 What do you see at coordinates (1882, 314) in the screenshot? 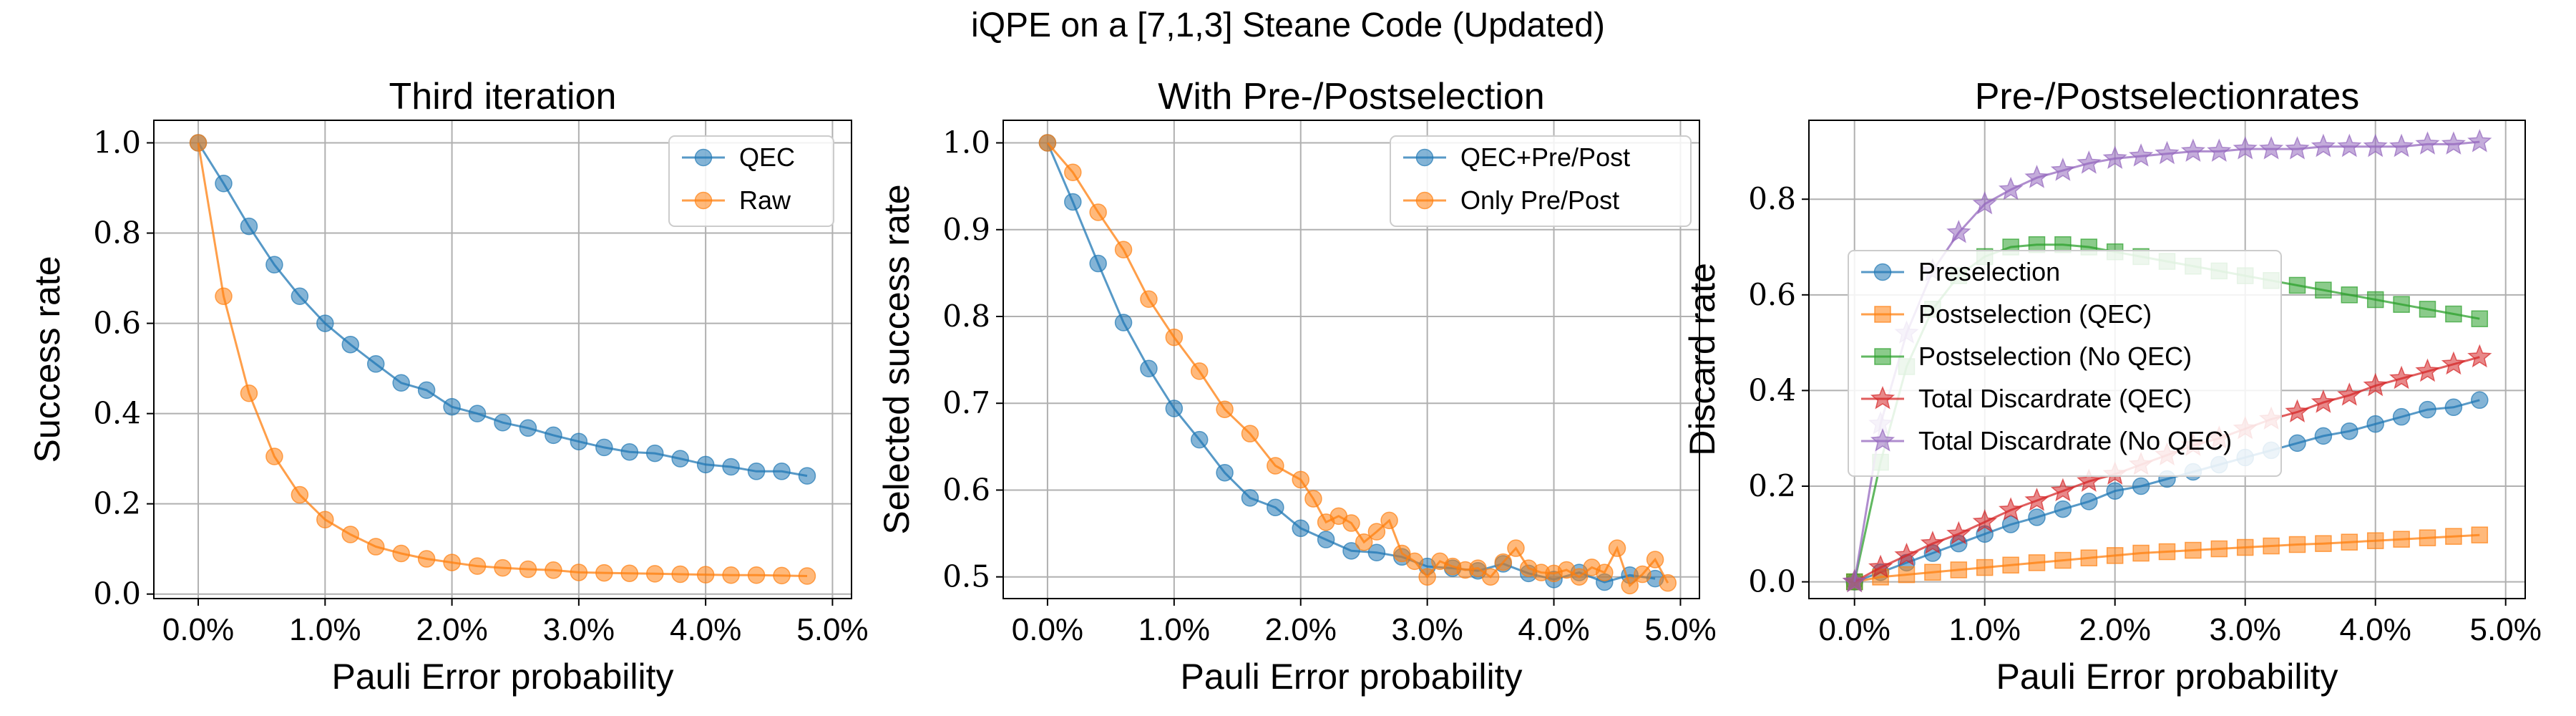
I see `square-marker-legend` at bounding box center [1882, 314].